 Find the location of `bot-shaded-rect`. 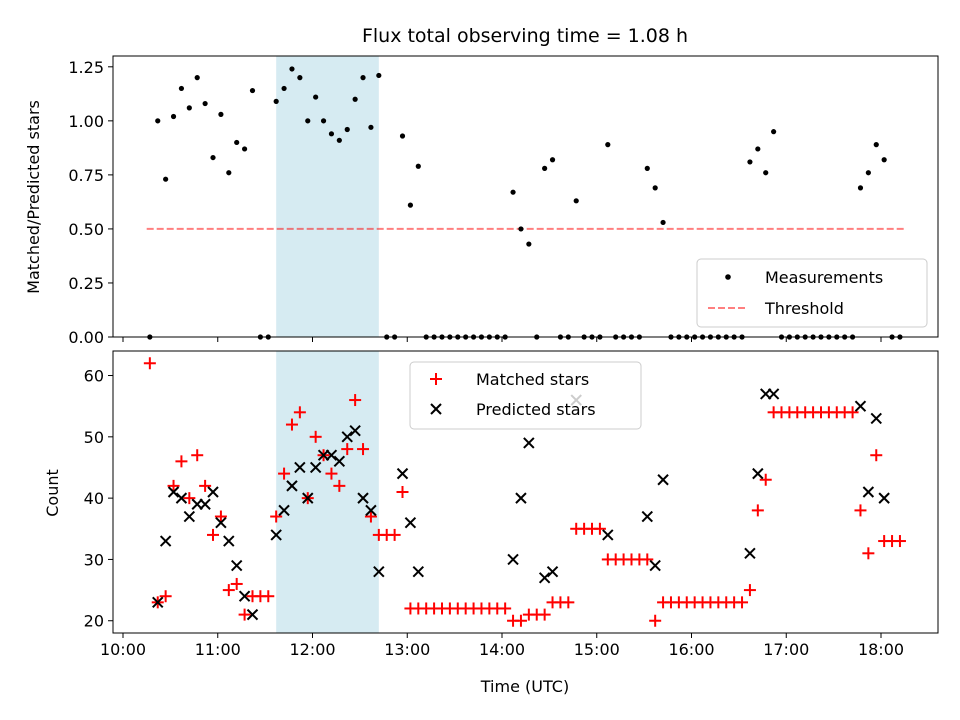

bot-shaded-rect is located at coordinates (327, 492).